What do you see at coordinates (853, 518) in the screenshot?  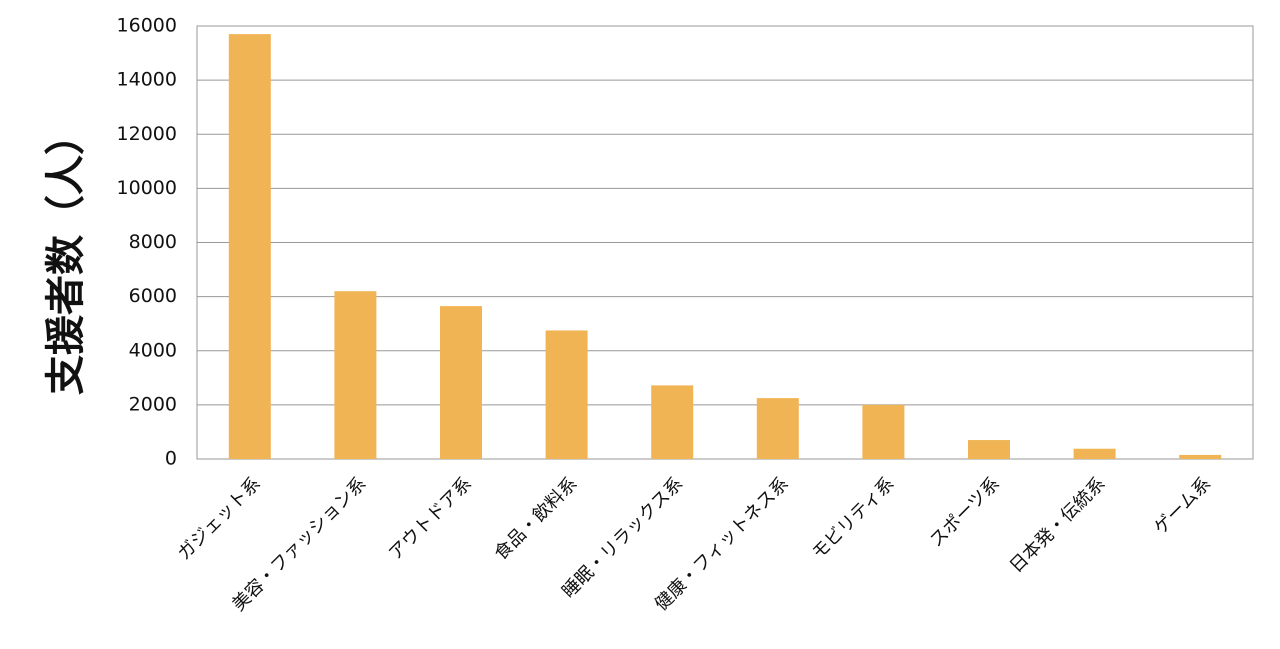 I see `x-tick-label: モビリティ系` at bounding box center [853, 518].